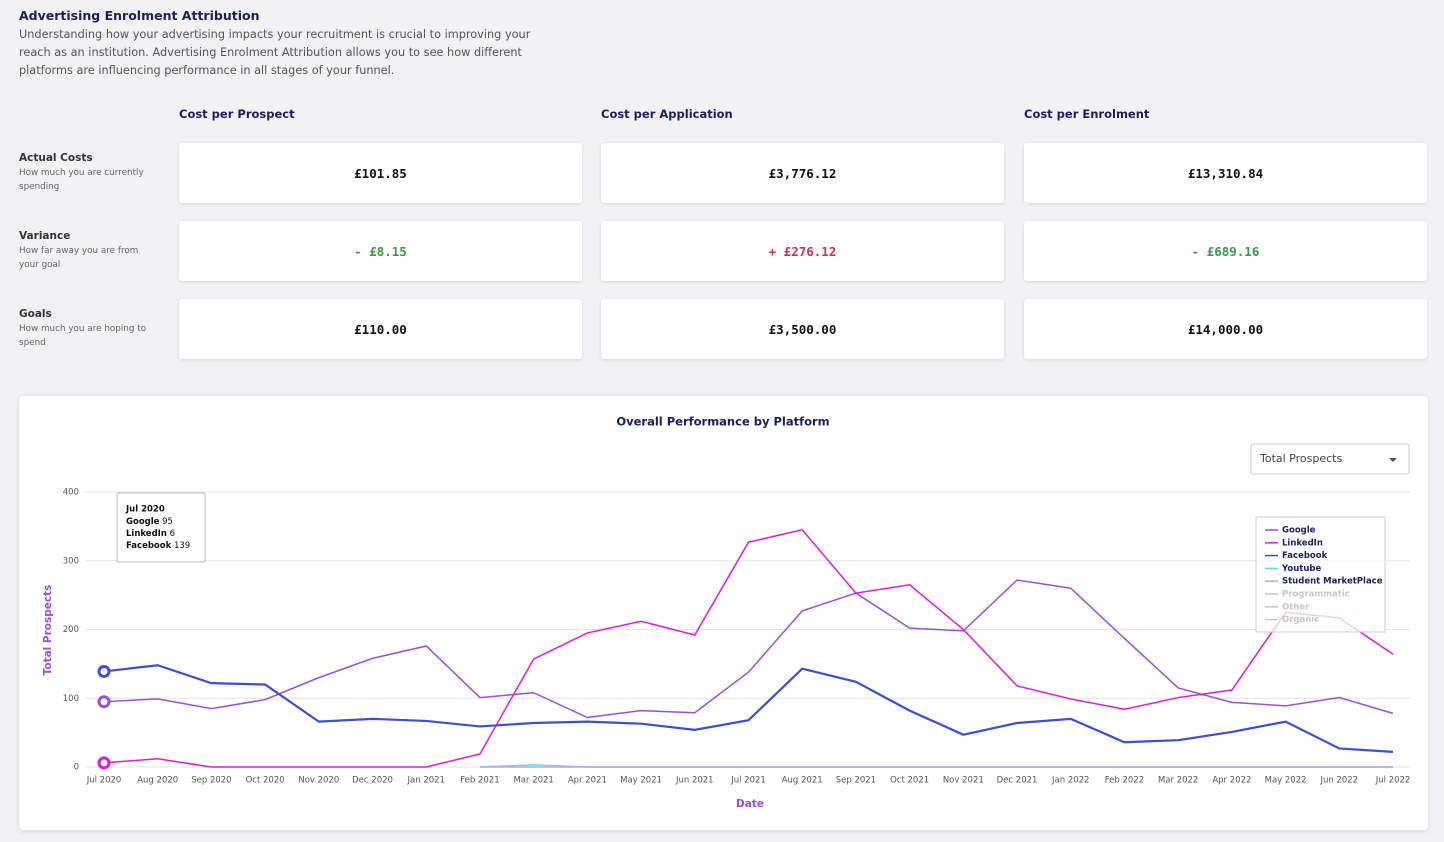 The height and width of the screenshot is (842, 1444). What do you see at coordinates (149, 546) in the screenshot?
I see `tooltip-series-name: Facebook` at bounding box center [149, 546].